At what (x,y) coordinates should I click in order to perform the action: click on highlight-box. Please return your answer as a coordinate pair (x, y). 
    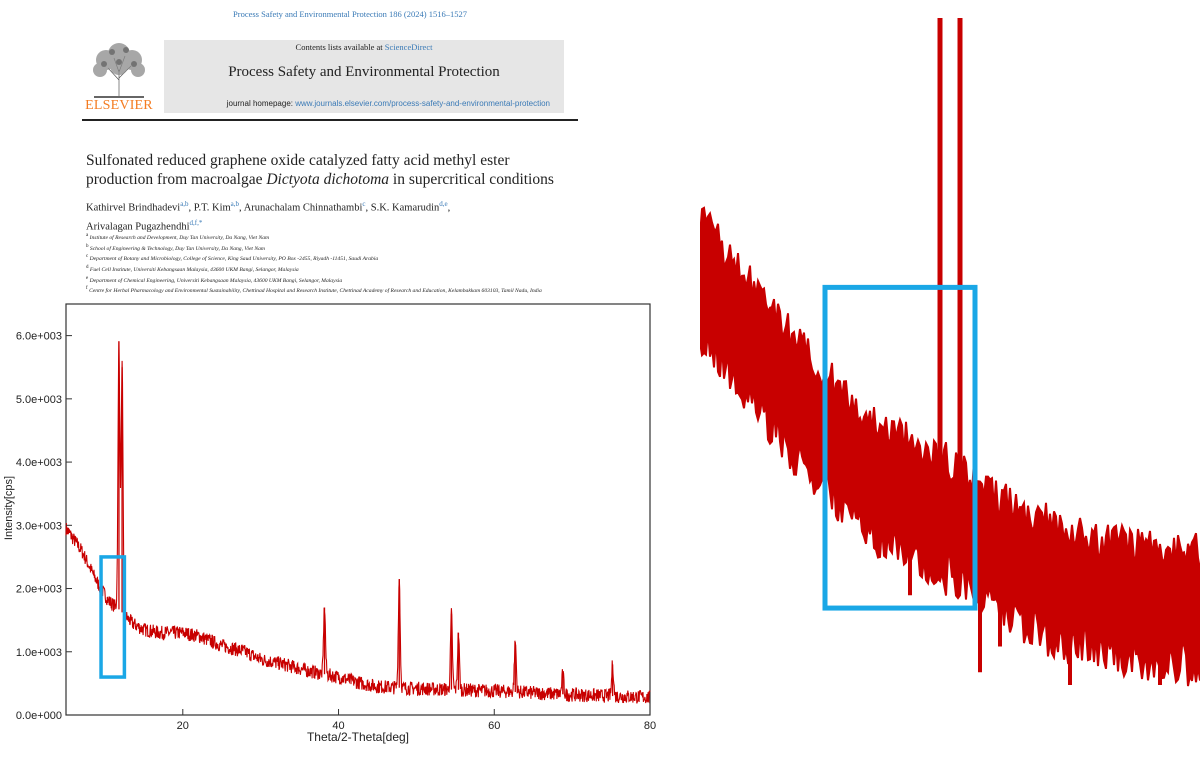
    Looking at the image, I should click on (113, 617).